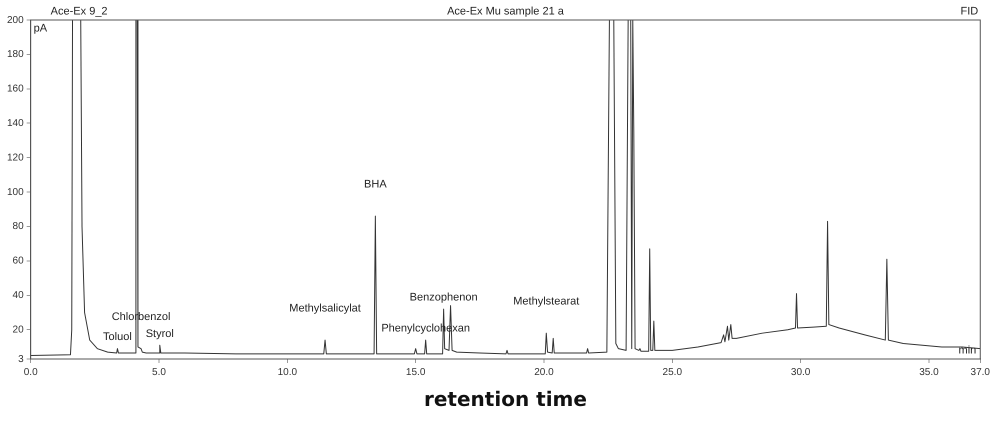  I want to click on annotation: Benzophenon, so click(444, 298).